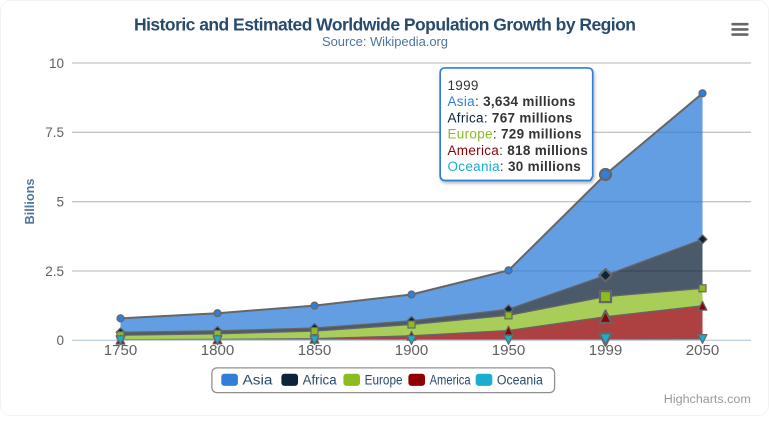 The image size is (769, 421). Describe the element at coordinates (54, 132) in the screenshot. I see `svg-text: 7.5` at that location.